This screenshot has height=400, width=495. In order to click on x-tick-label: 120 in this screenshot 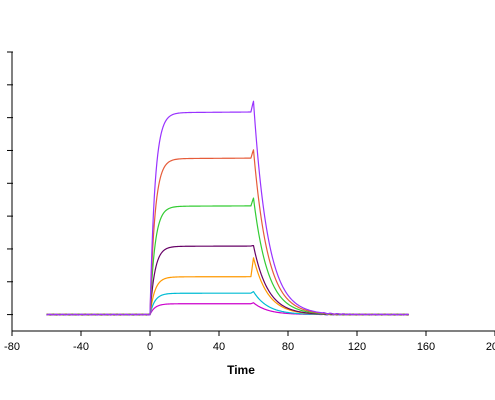, I will do `click(357, 347)`.